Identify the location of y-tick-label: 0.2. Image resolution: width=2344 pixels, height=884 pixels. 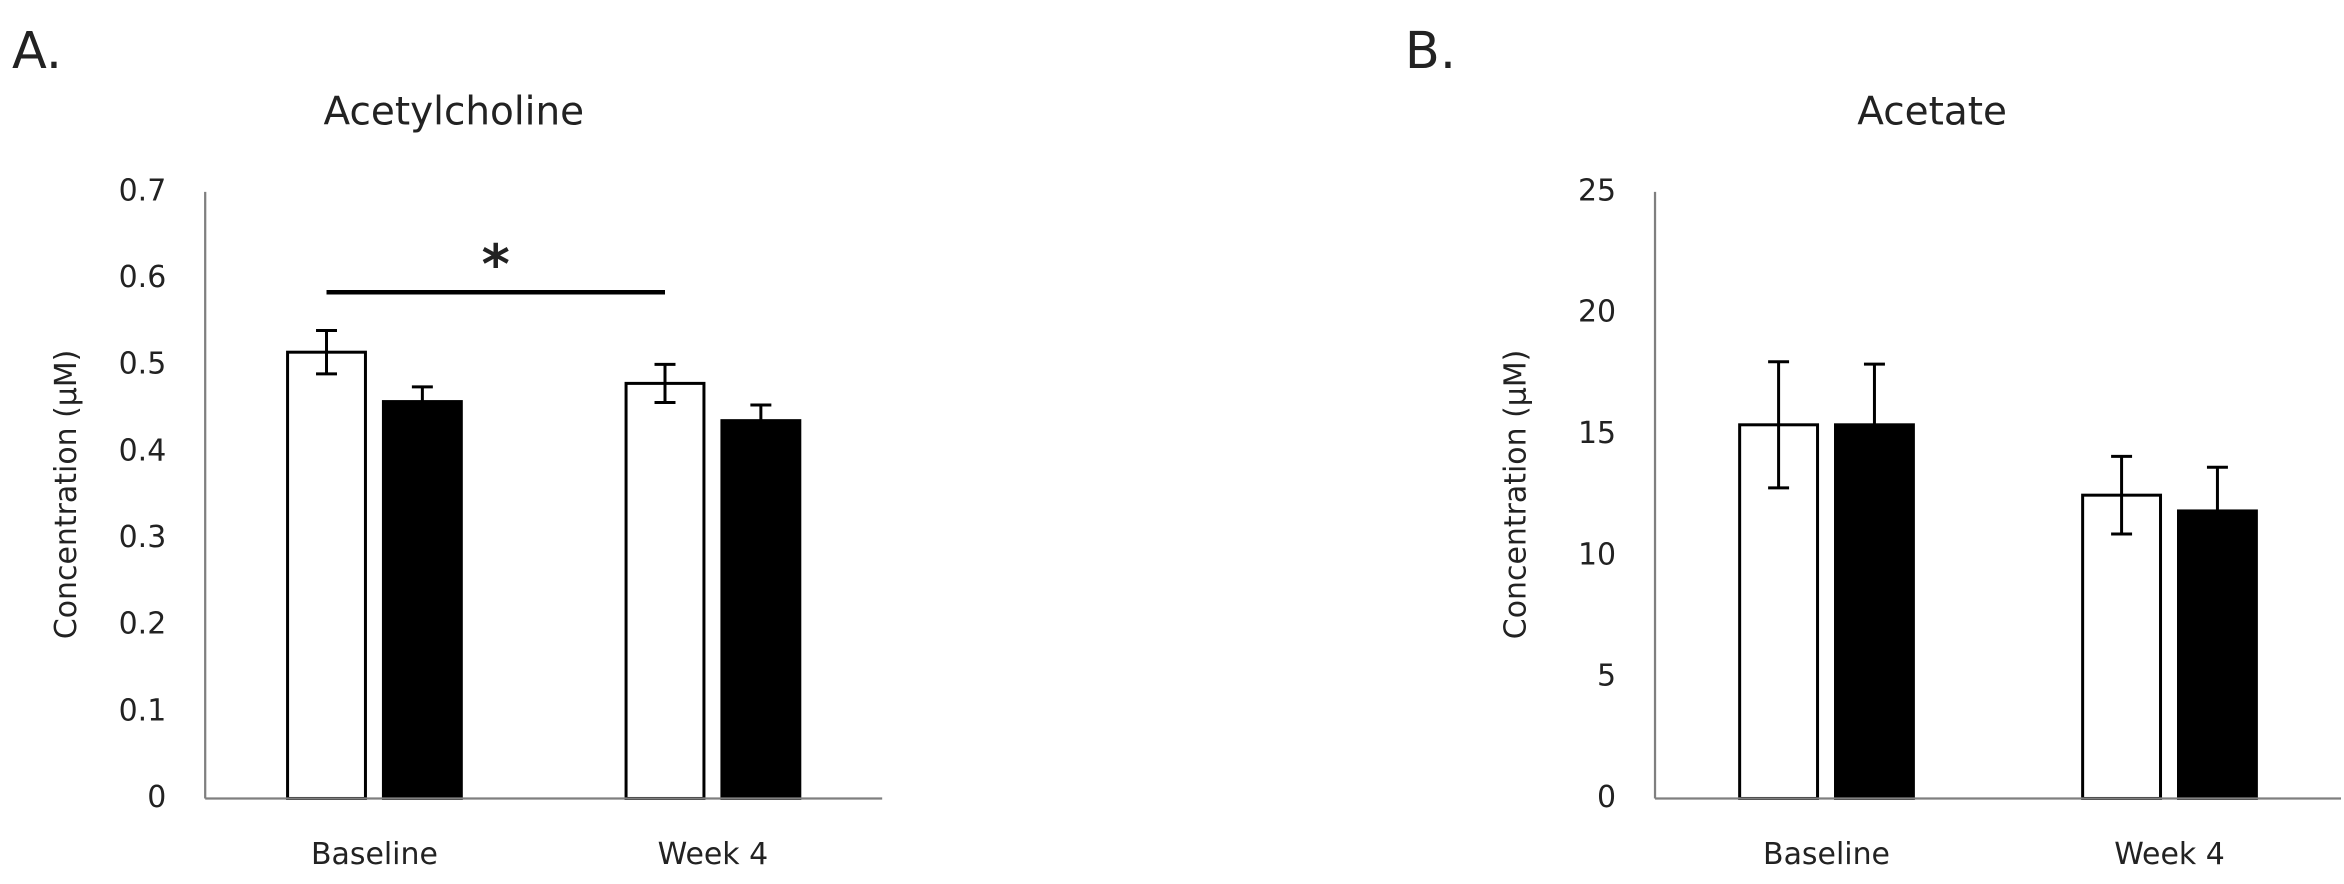
(143, 624).